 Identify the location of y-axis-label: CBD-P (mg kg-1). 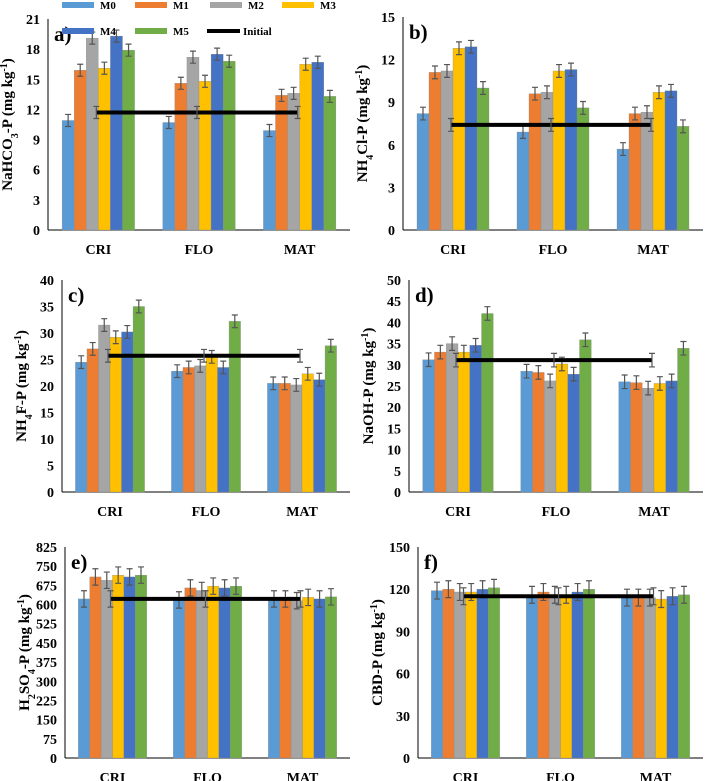
(378, 652).